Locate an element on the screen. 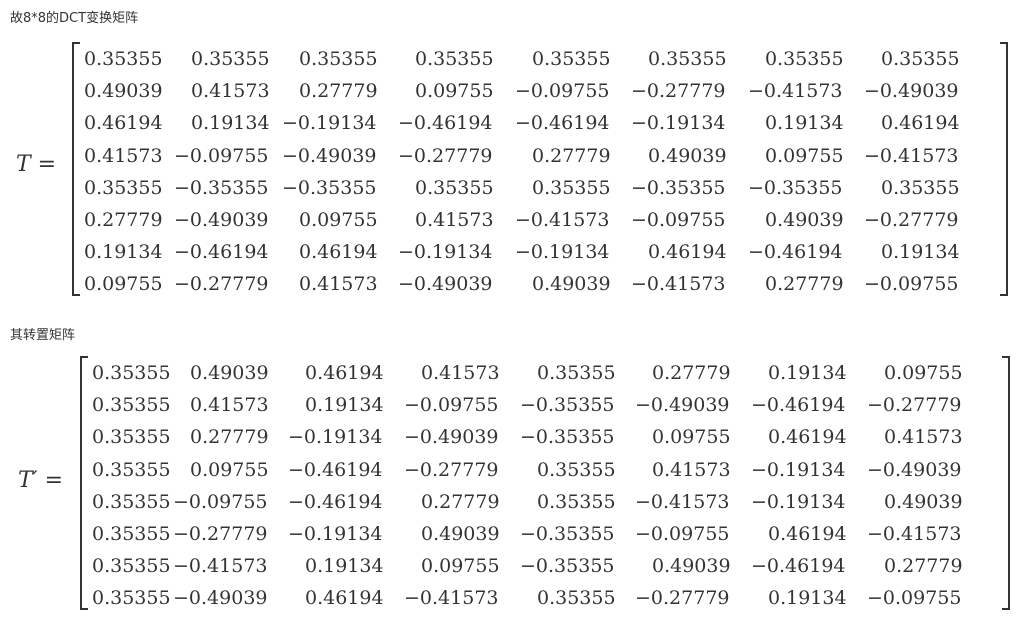 The height and width of the screenshot is (623, 1024). matrix-t-label: T = is located at coordinates (36, 164).